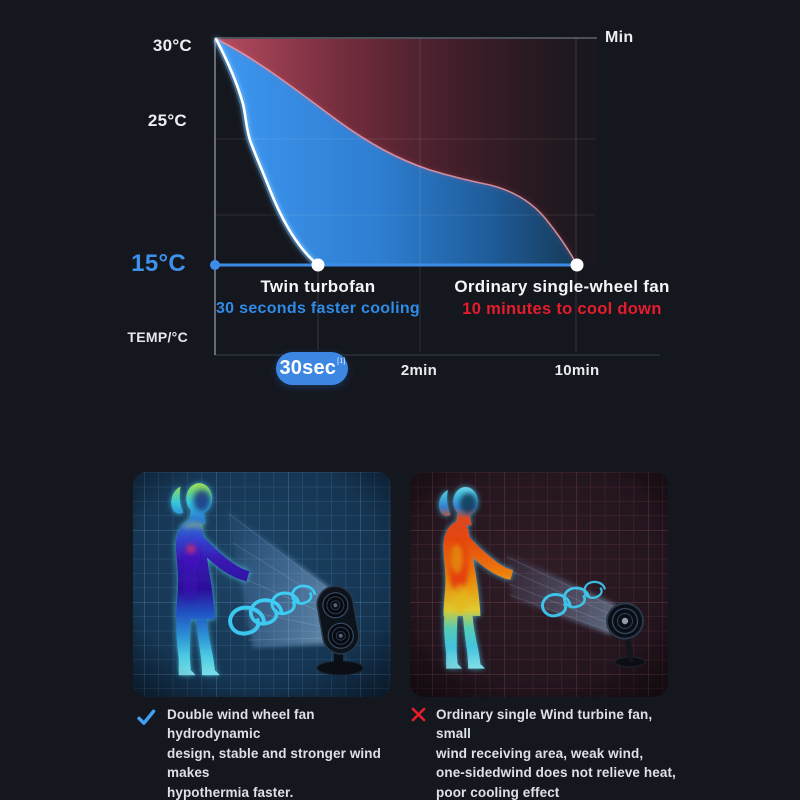 The width and height of the screenshot is (800, 800). I want to click on x-tick-30sec-pill: 30sec [1], so click(312, 368).